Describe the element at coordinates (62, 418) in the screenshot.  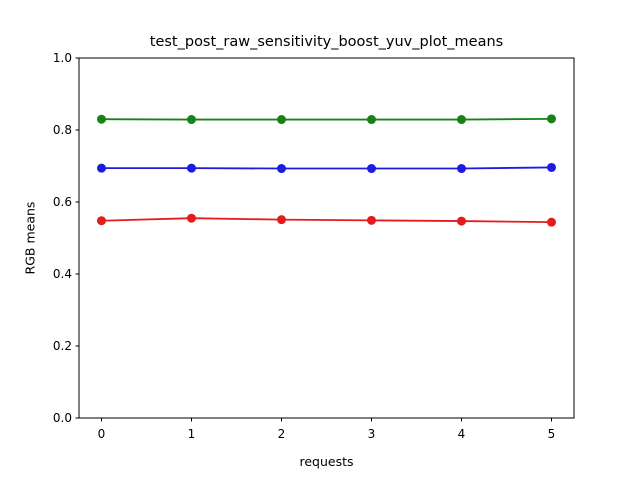
I see `y-tick-label: 0.0` at that location.